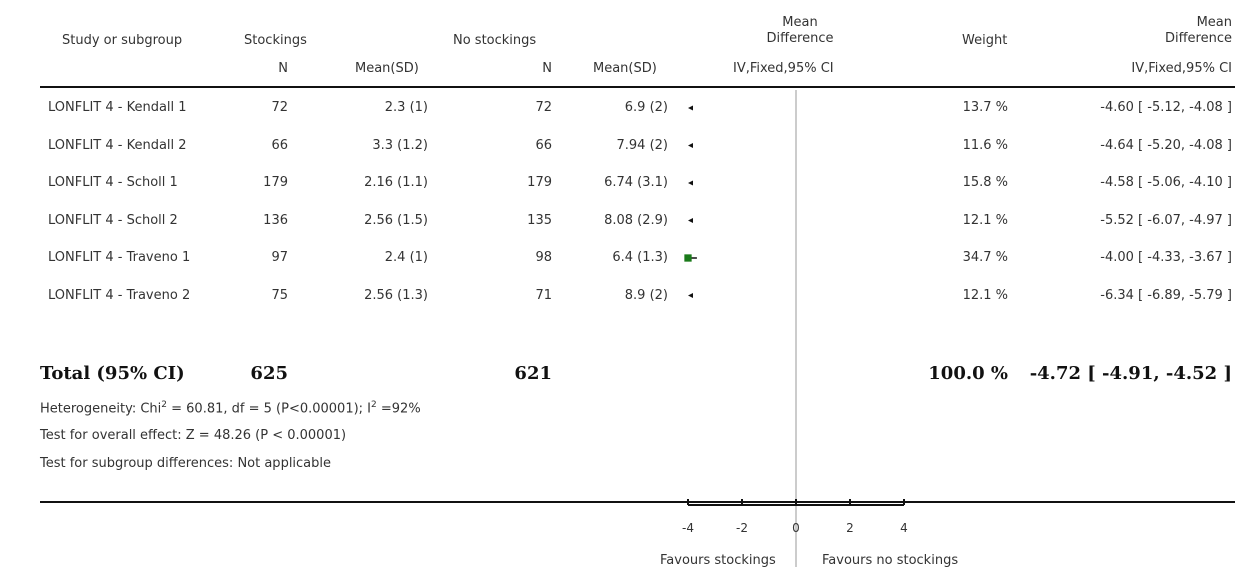  I want to click on heterogeneity-mid: = 60.81, df = 5 (P<0.00001); I, so click(269, 409).